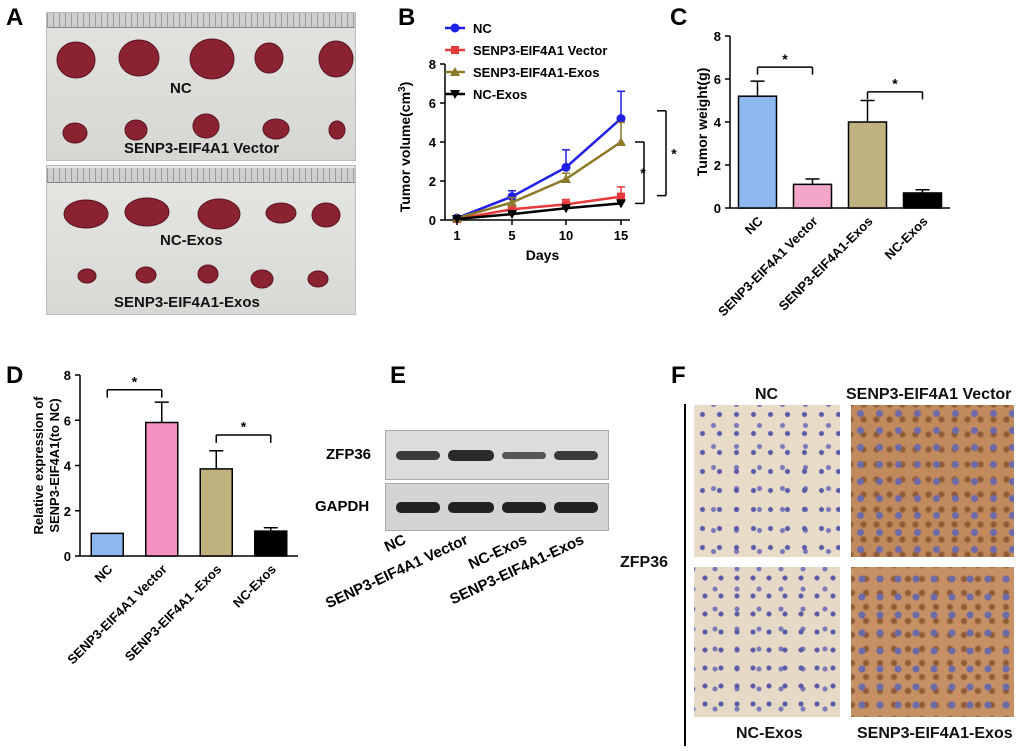 The image size is (1020, 751). I want to click on photo-label-vector: SENP3-EIF4A1 Vector, so click(202, 148).